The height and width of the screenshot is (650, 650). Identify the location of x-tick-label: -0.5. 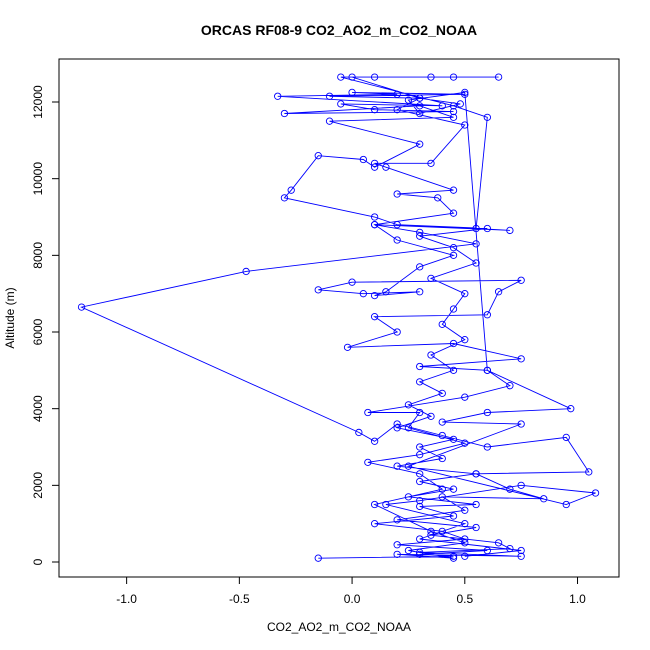
(239, 599).